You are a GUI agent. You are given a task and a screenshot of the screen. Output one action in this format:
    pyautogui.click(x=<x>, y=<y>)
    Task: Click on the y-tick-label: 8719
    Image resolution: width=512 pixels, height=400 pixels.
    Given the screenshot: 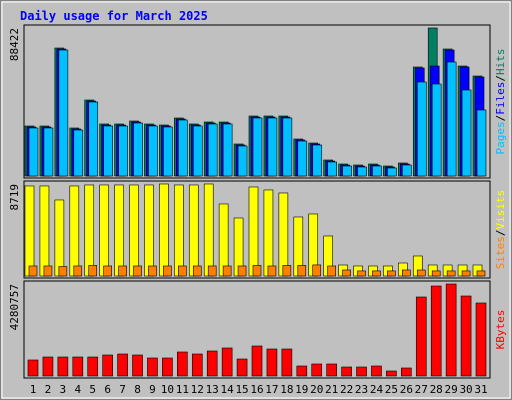 What is the action you would take?
    pyautogui.click(x=14, y=197)
    